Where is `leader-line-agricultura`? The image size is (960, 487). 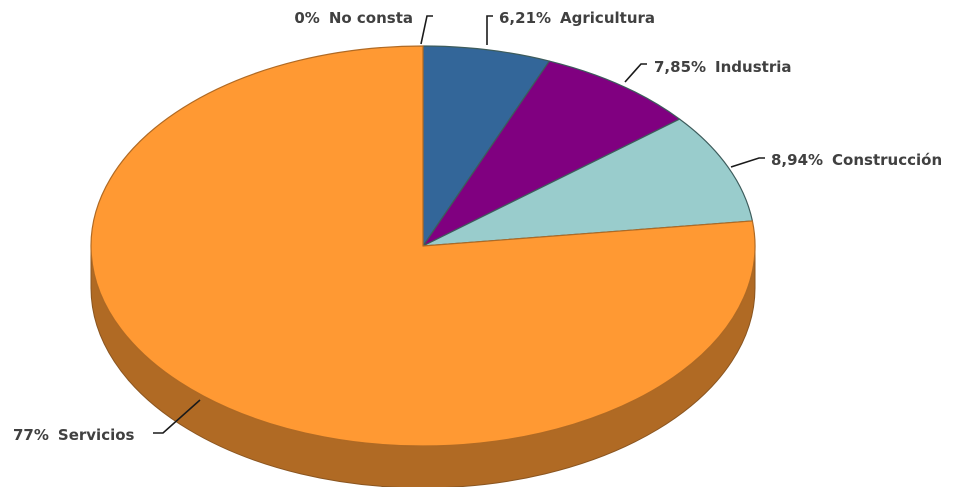
leader-line-agricultura is located at coordinates (489, 30).